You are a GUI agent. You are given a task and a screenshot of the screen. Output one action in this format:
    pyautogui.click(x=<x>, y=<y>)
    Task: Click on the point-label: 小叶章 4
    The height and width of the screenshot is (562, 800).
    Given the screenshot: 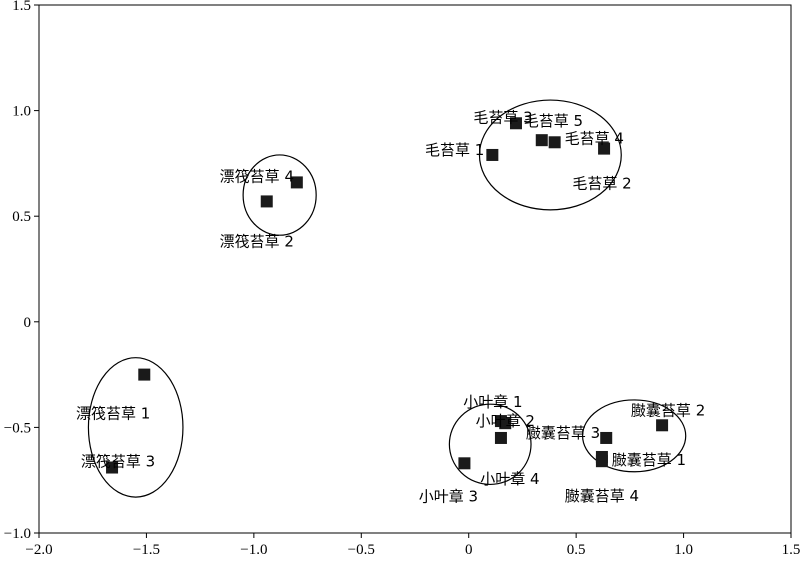 What is the action you would take?
    pyautogui.click(x=509, y=479)
    